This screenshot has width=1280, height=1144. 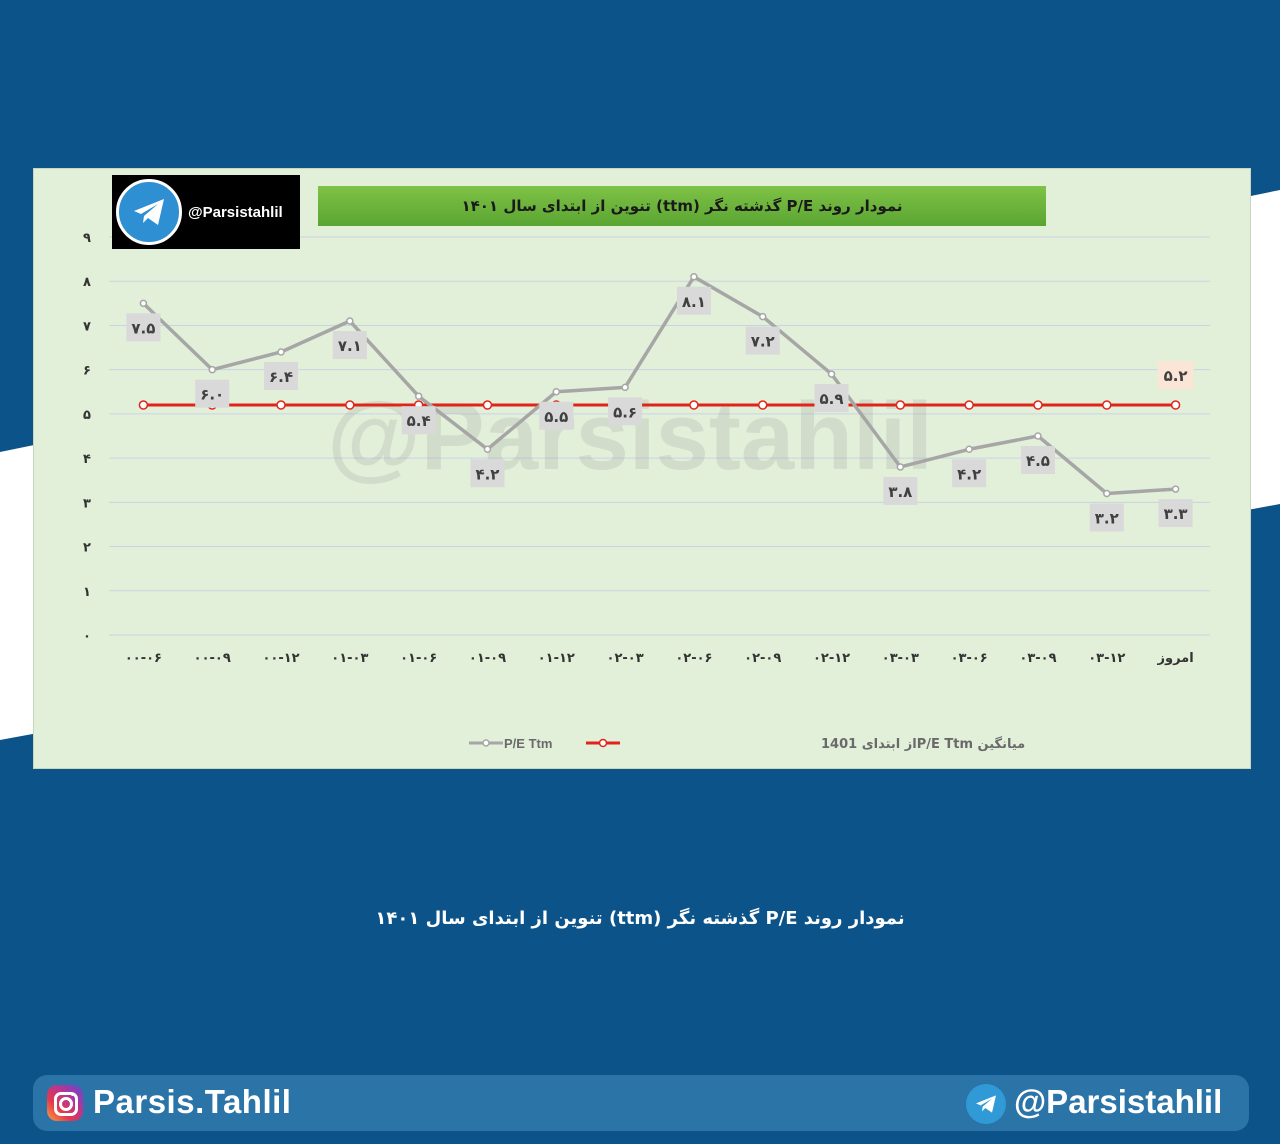 I want to click on data-label: ۶.۰, so click(x=212, y=395).